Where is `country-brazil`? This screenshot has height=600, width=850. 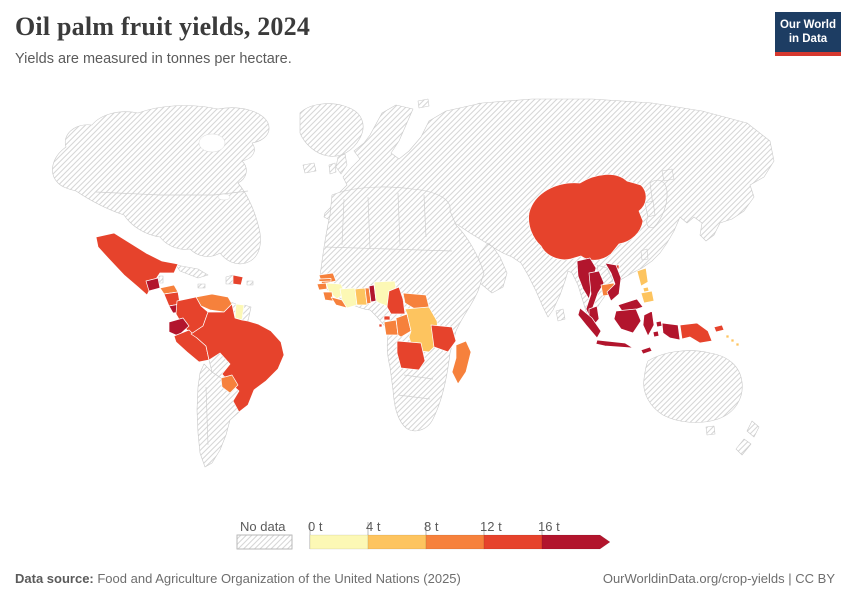 country-brazil is located at coordinates (237, 358).